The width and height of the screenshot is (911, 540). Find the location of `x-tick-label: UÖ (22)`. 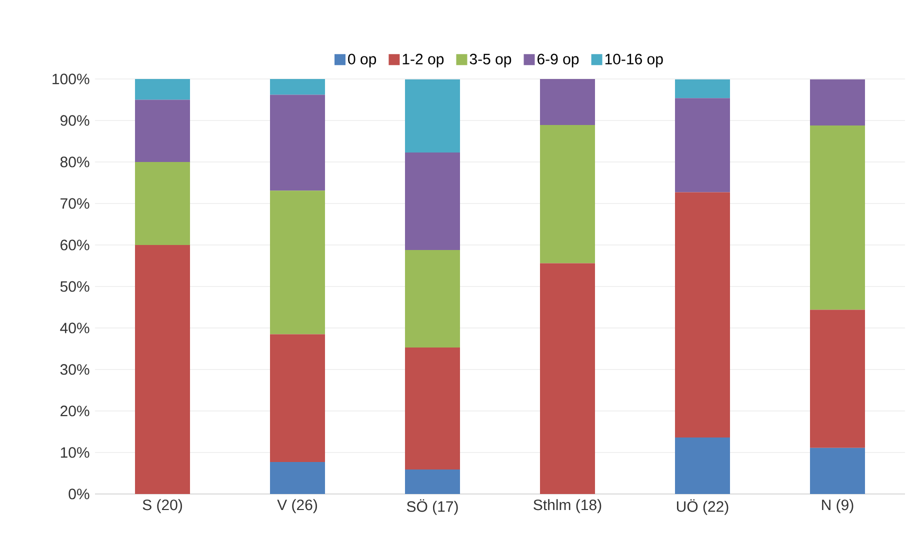

x-tick-label: UÖ (22) is located at coordinates (702, 507).